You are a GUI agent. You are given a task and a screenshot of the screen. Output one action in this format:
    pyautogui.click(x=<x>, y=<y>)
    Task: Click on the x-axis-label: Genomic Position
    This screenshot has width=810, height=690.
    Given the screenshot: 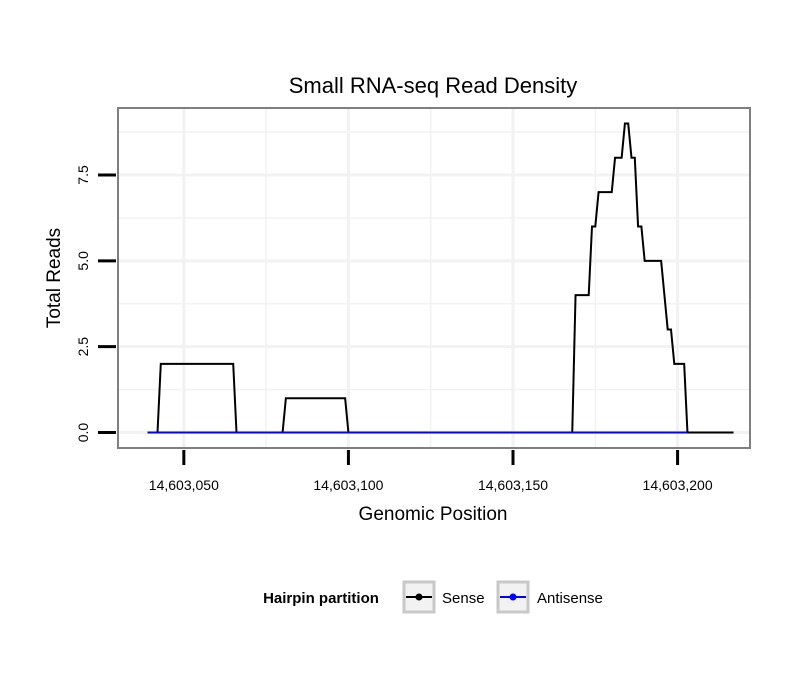 What is the action you would take?
    pyautogui.click(x=433, y=514)
    